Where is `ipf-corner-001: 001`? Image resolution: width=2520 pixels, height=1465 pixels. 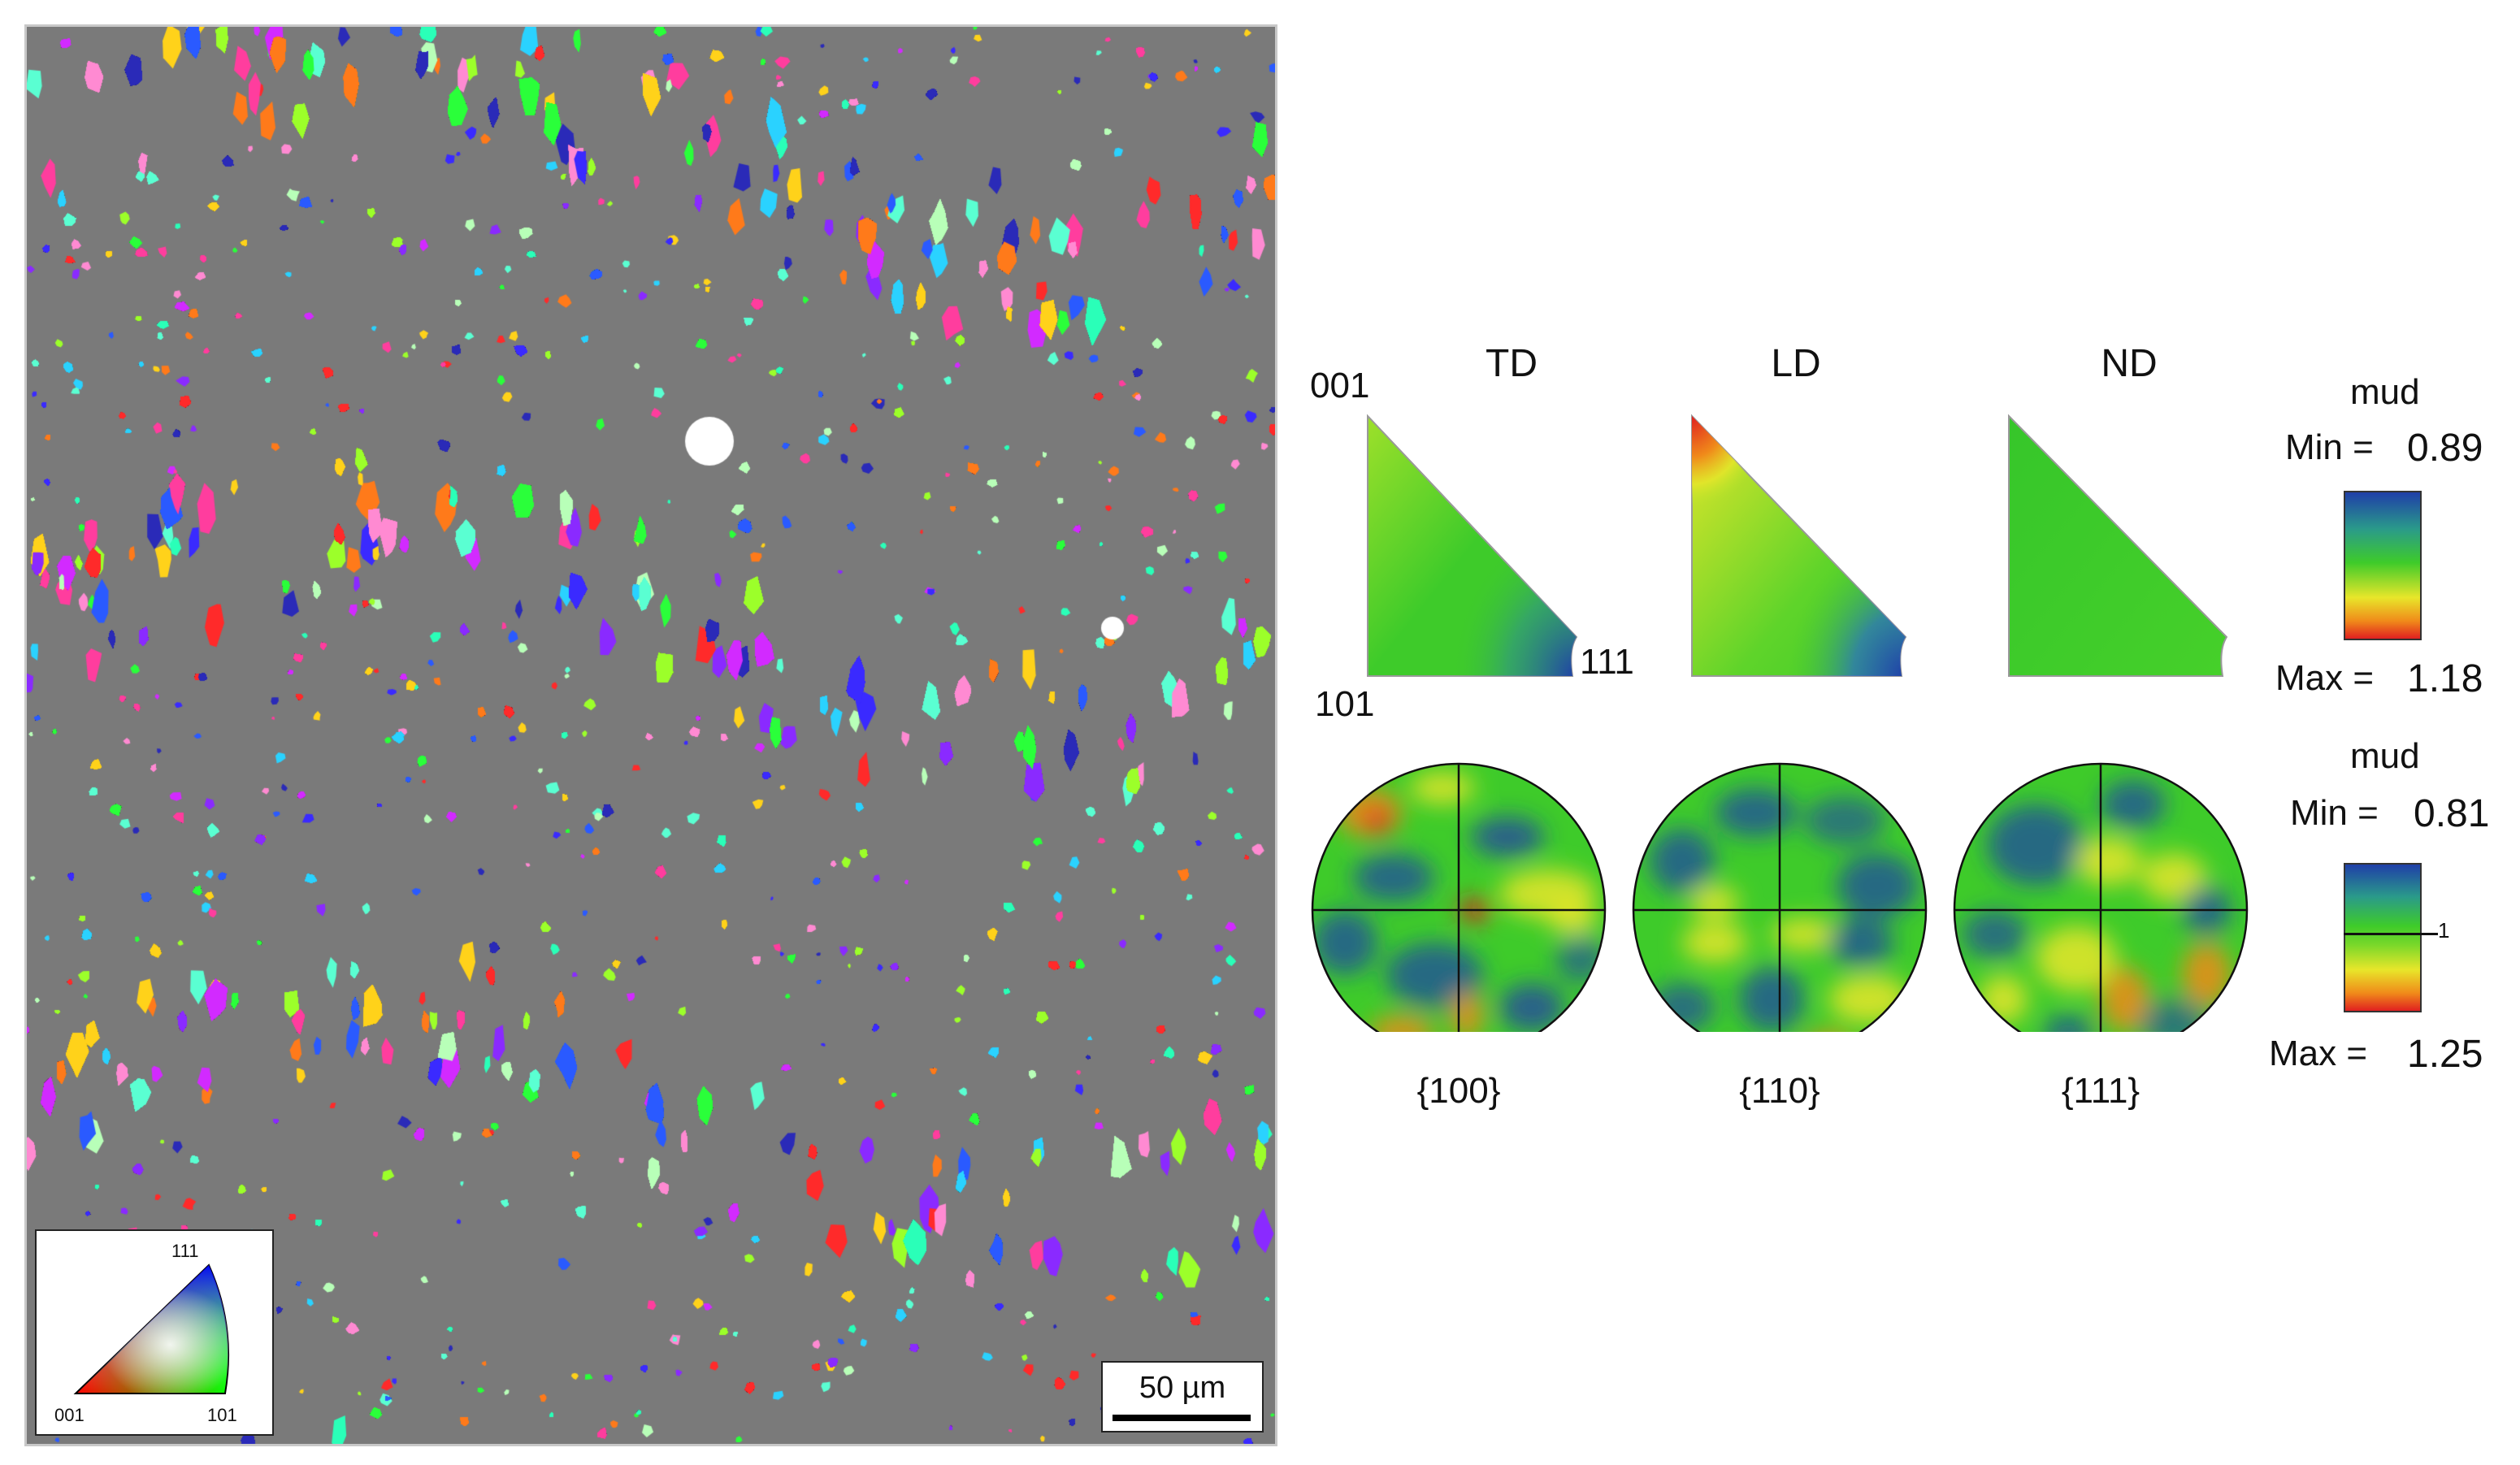
ipf-corner-001: 001 is located at coordinates (1340, 385).